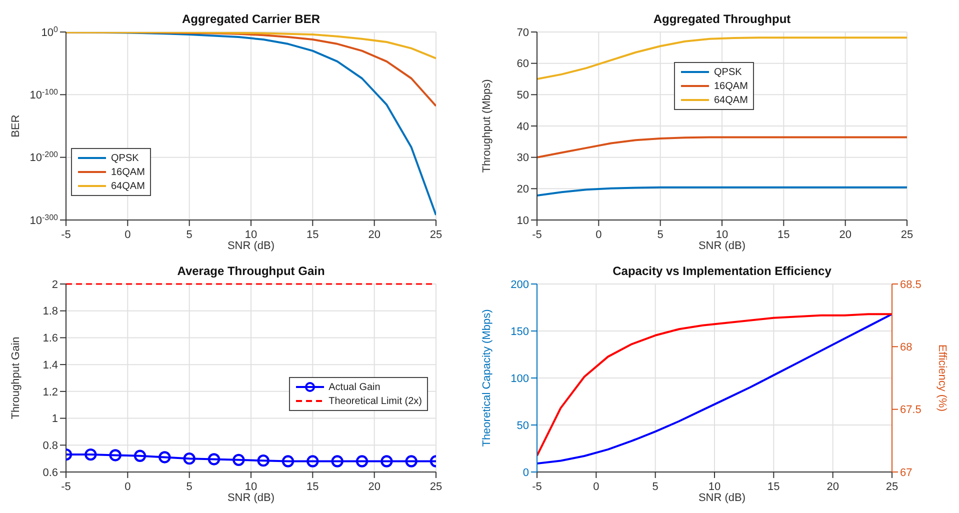 This screenshot has height=513, width=959. I want to click on y2-tick-label: 68, so click(906, 348).